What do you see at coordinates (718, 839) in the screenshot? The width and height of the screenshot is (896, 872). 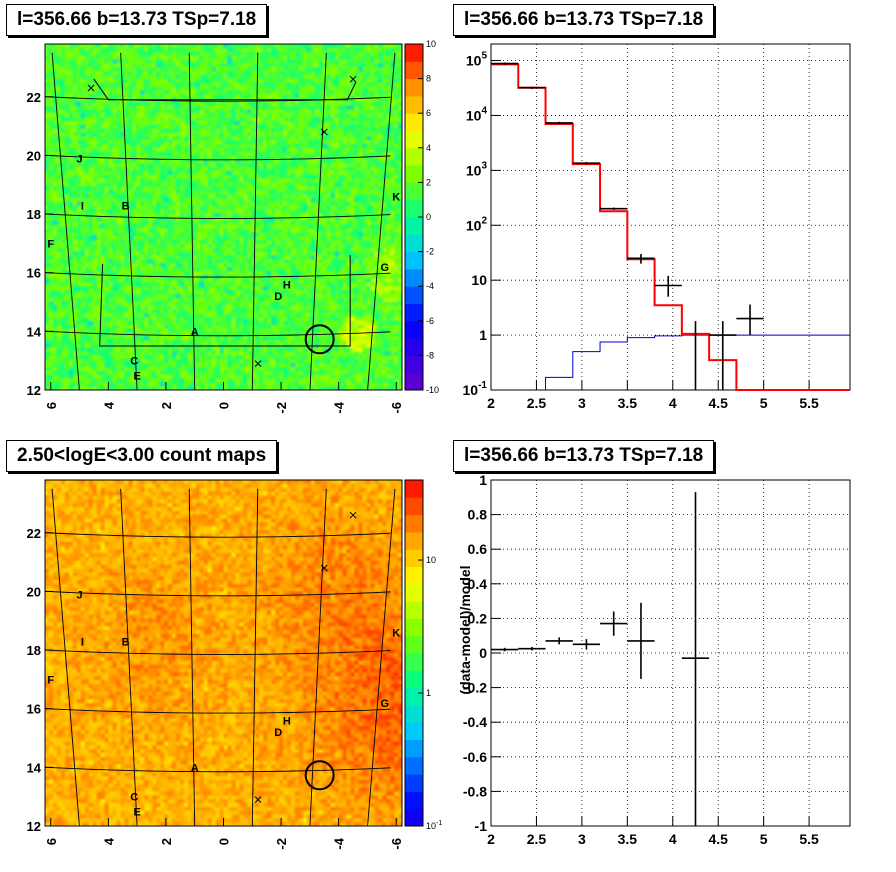 I see `residual-xtick-label: 4.5` at bounding box center [718, 839].